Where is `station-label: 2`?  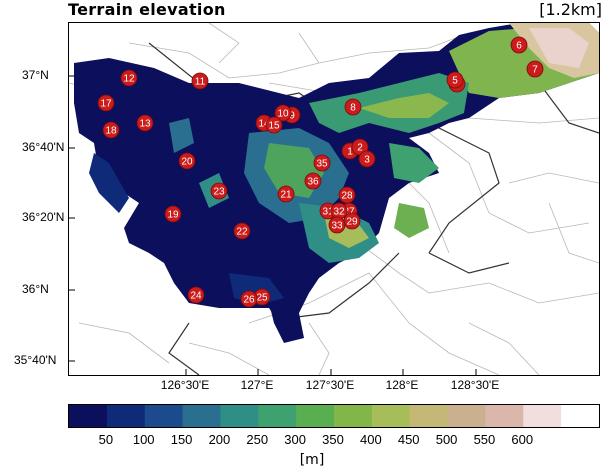
station-label: 2 is located at coordinates (360, 148).